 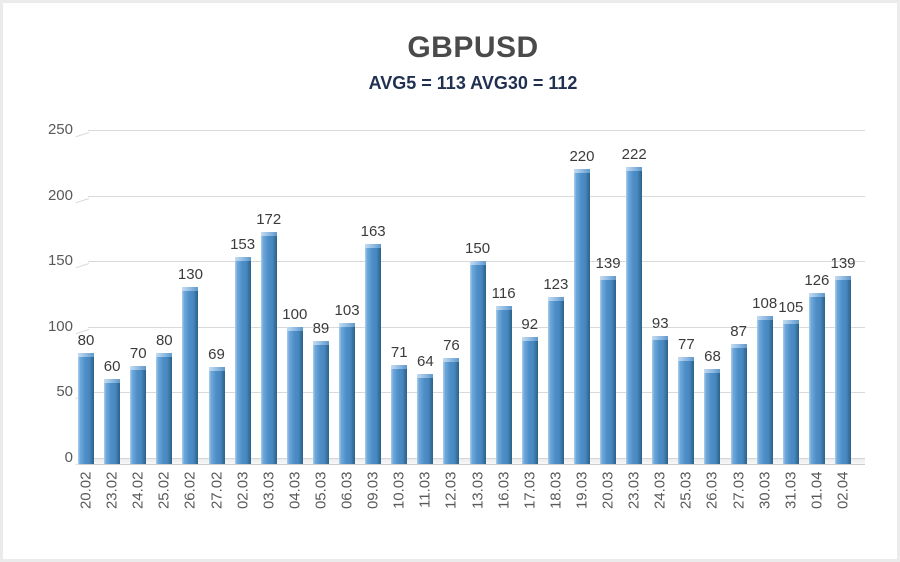 I want to click on x-axis-label: 27.02, so click(x=217, y=490).